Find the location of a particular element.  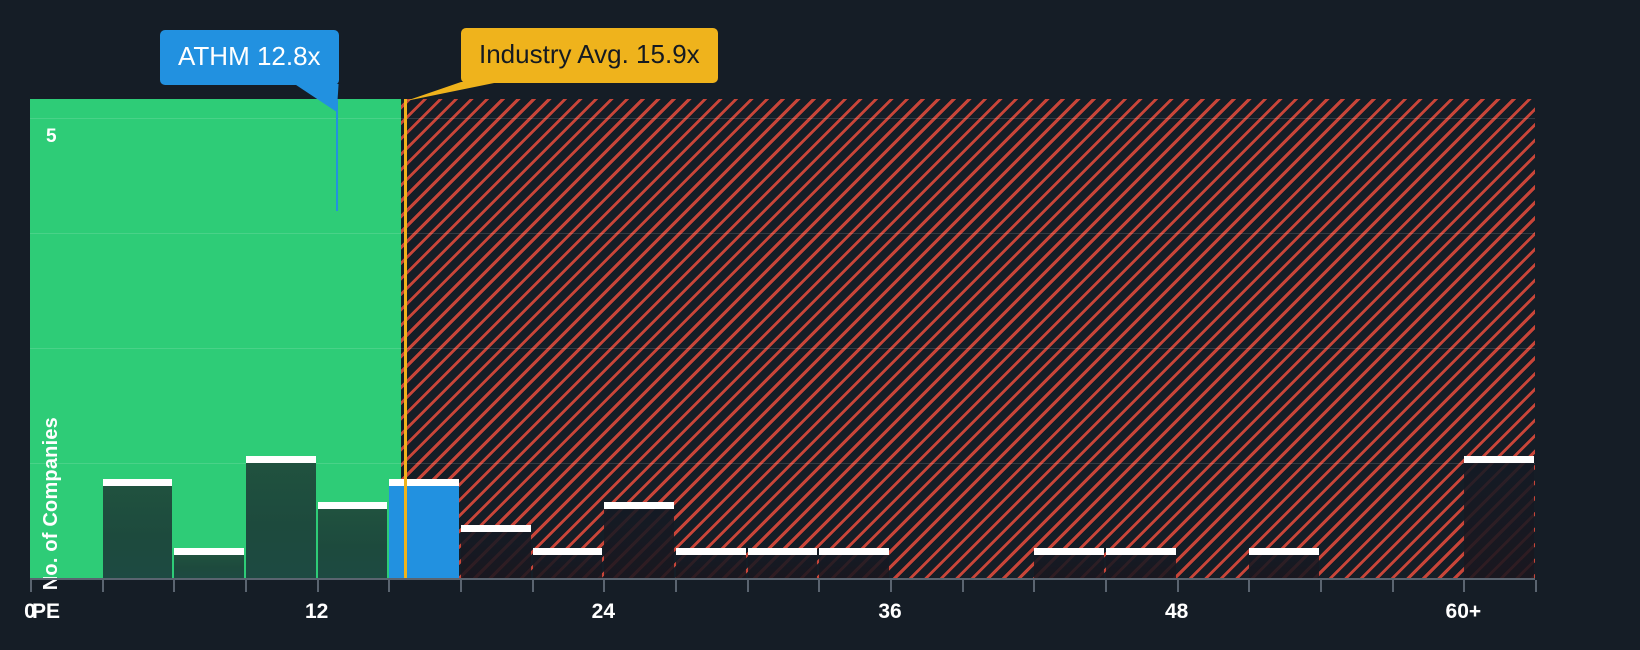

x-tick-label-12: 12 is located at coordinates (316, 611).